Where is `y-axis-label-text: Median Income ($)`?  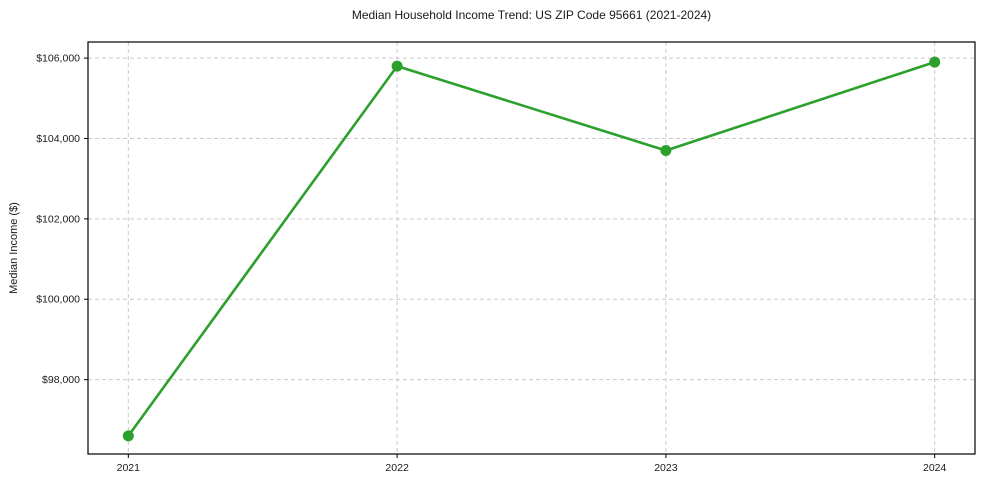 y-axis-label-text: Median Income ($) is located at coordinates (14, 248).